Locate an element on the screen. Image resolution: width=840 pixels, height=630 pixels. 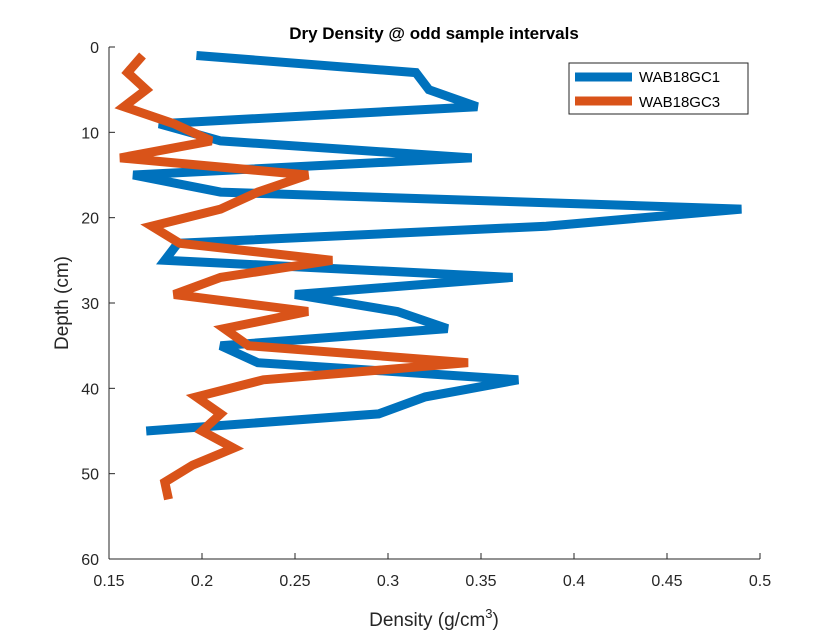
x-axis-label-main: Density (g/cm is located at coordinates (427, 620).